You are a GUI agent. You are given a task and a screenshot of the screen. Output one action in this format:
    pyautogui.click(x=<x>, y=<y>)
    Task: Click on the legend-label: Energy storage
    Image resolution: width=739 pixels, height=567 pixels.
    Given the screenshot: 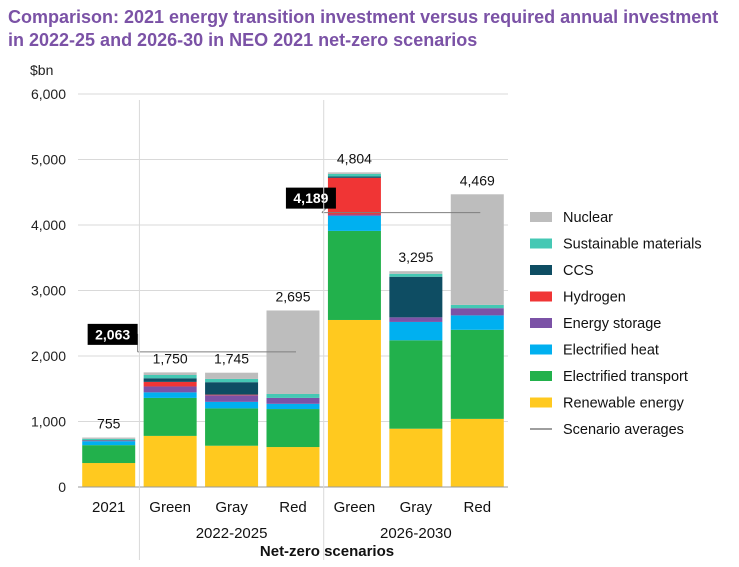 What is the action you would take?
    pyautogui.click(x=612, y=324)
    